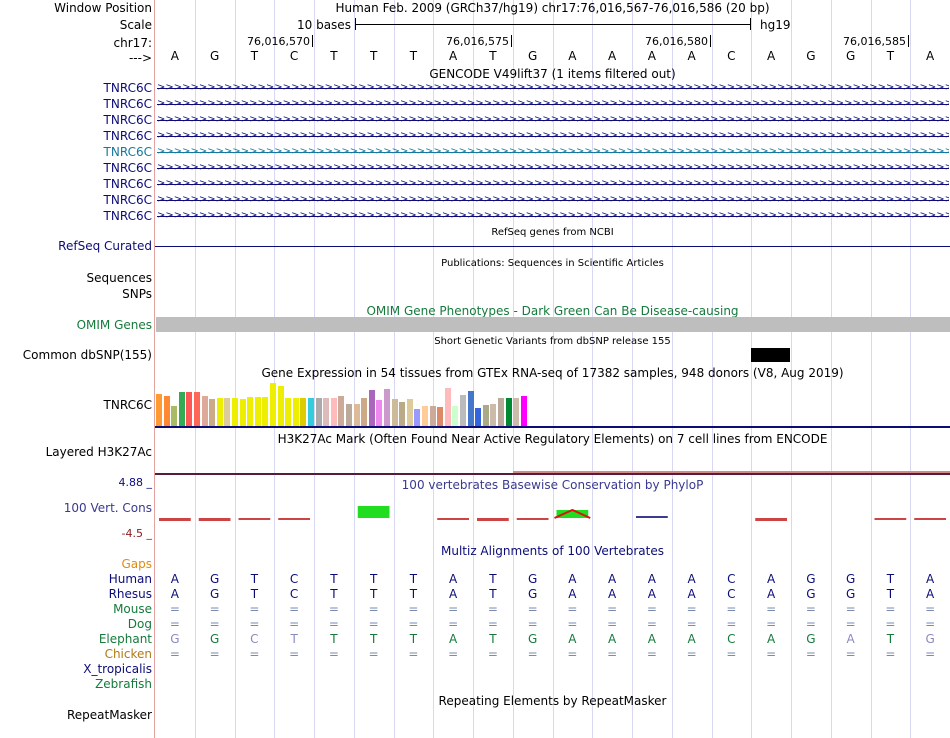 The height and width of the screenshot is (738, 950). What do you see at coordinates (135, 482) in the screenshot?
I see `phylop-max-label: 4.88 _` at bounding box center [135, 482].